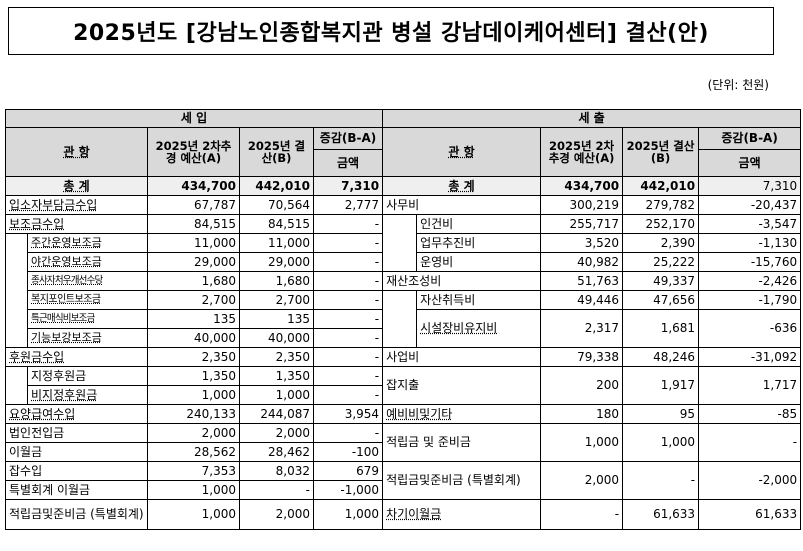  What do you see at coordinates (76, 490) in the screenshot?
I see `revenue-row-label: 특별회계 이월금` at bounding box center [76, 490].